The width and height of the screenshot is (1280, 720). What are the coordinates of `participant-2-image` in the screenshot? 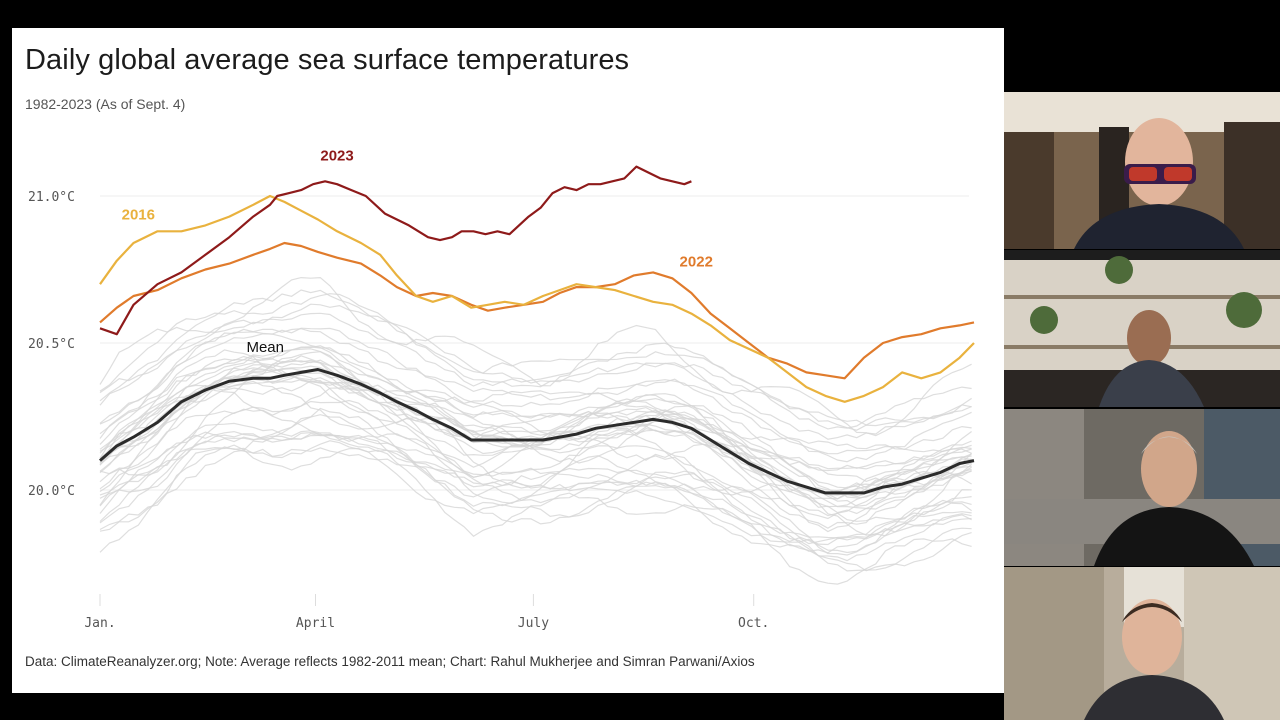 It's located at (1142, 328).